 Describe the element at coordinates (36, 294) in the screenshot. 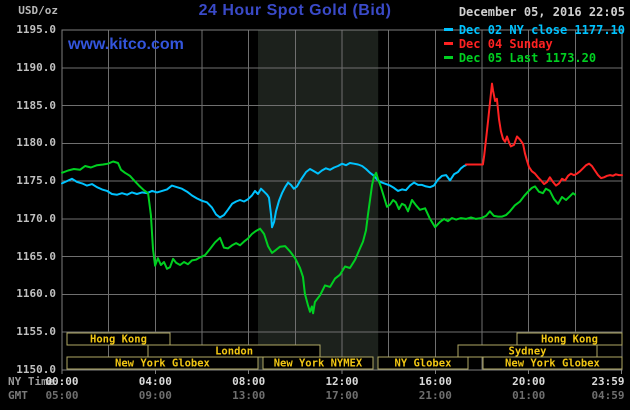

I see `y-axis-tick-label: 1160.0` at that location.